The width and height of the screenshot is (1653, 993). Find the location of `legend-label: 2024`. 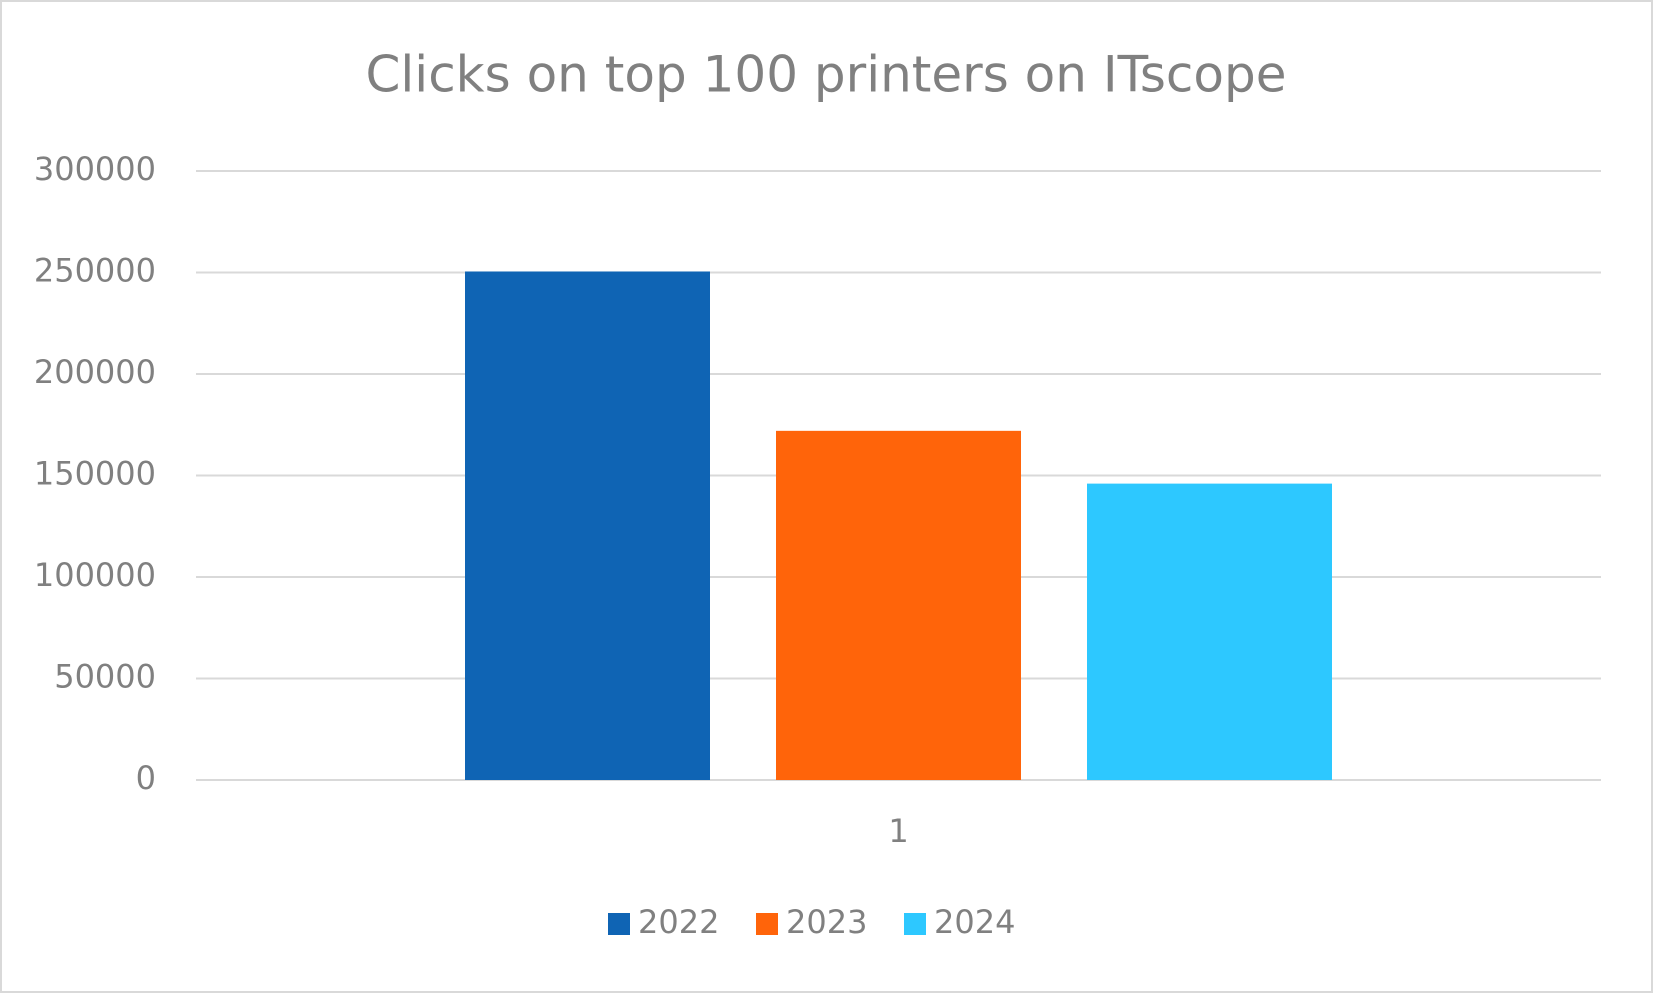

legend-label: 2024 is located at coordinates (974, 922).